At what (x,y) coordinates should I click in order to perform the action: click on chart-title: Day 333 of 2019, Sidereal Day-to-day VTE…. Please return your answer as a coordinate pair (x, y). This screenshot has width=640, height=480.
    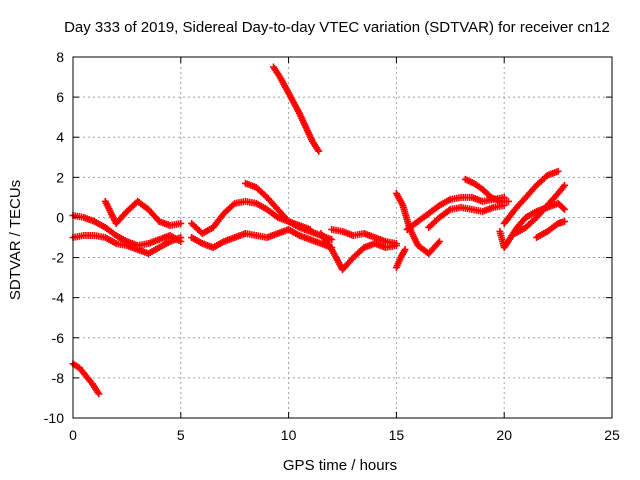
    Looking at the image, I should click on (337, 27).